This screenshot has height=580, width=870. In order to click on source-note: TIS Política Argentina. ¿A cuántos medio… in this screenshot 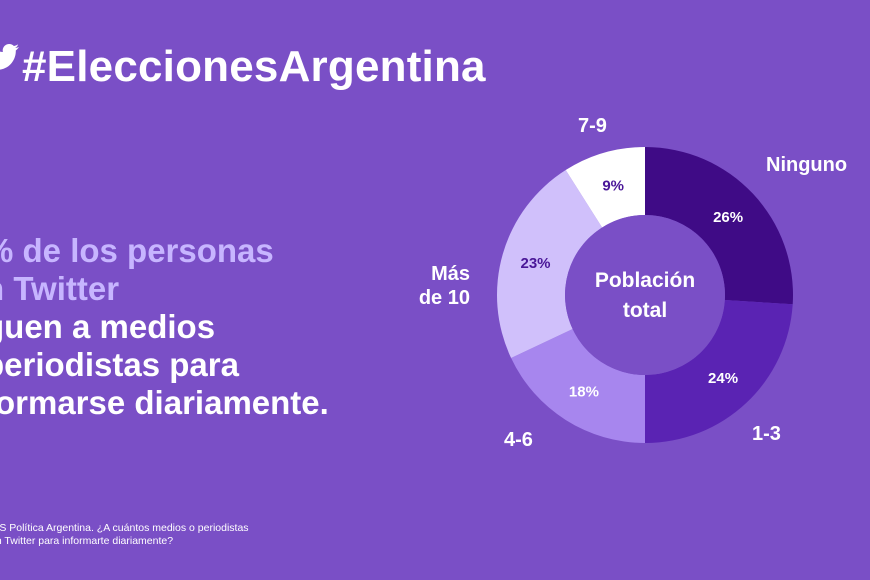, I will do `click(124, 535)`.